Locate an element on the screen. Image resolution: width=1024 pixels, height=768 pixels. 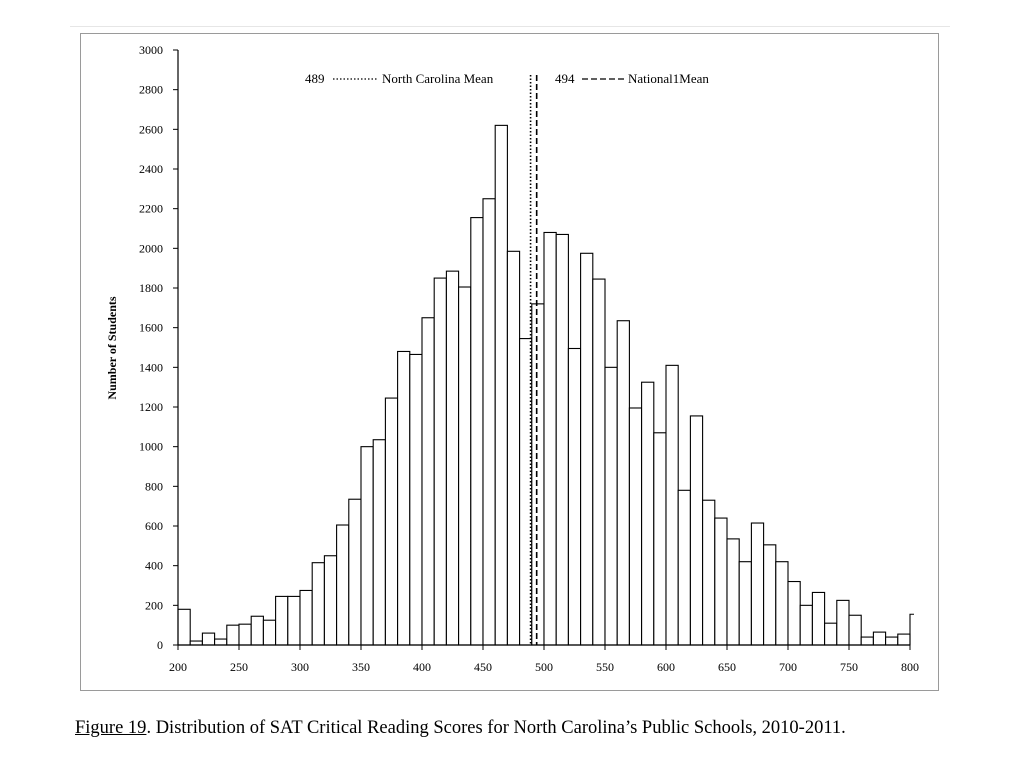
y-tick-label: 1400 is located at coordinates (151, 367).